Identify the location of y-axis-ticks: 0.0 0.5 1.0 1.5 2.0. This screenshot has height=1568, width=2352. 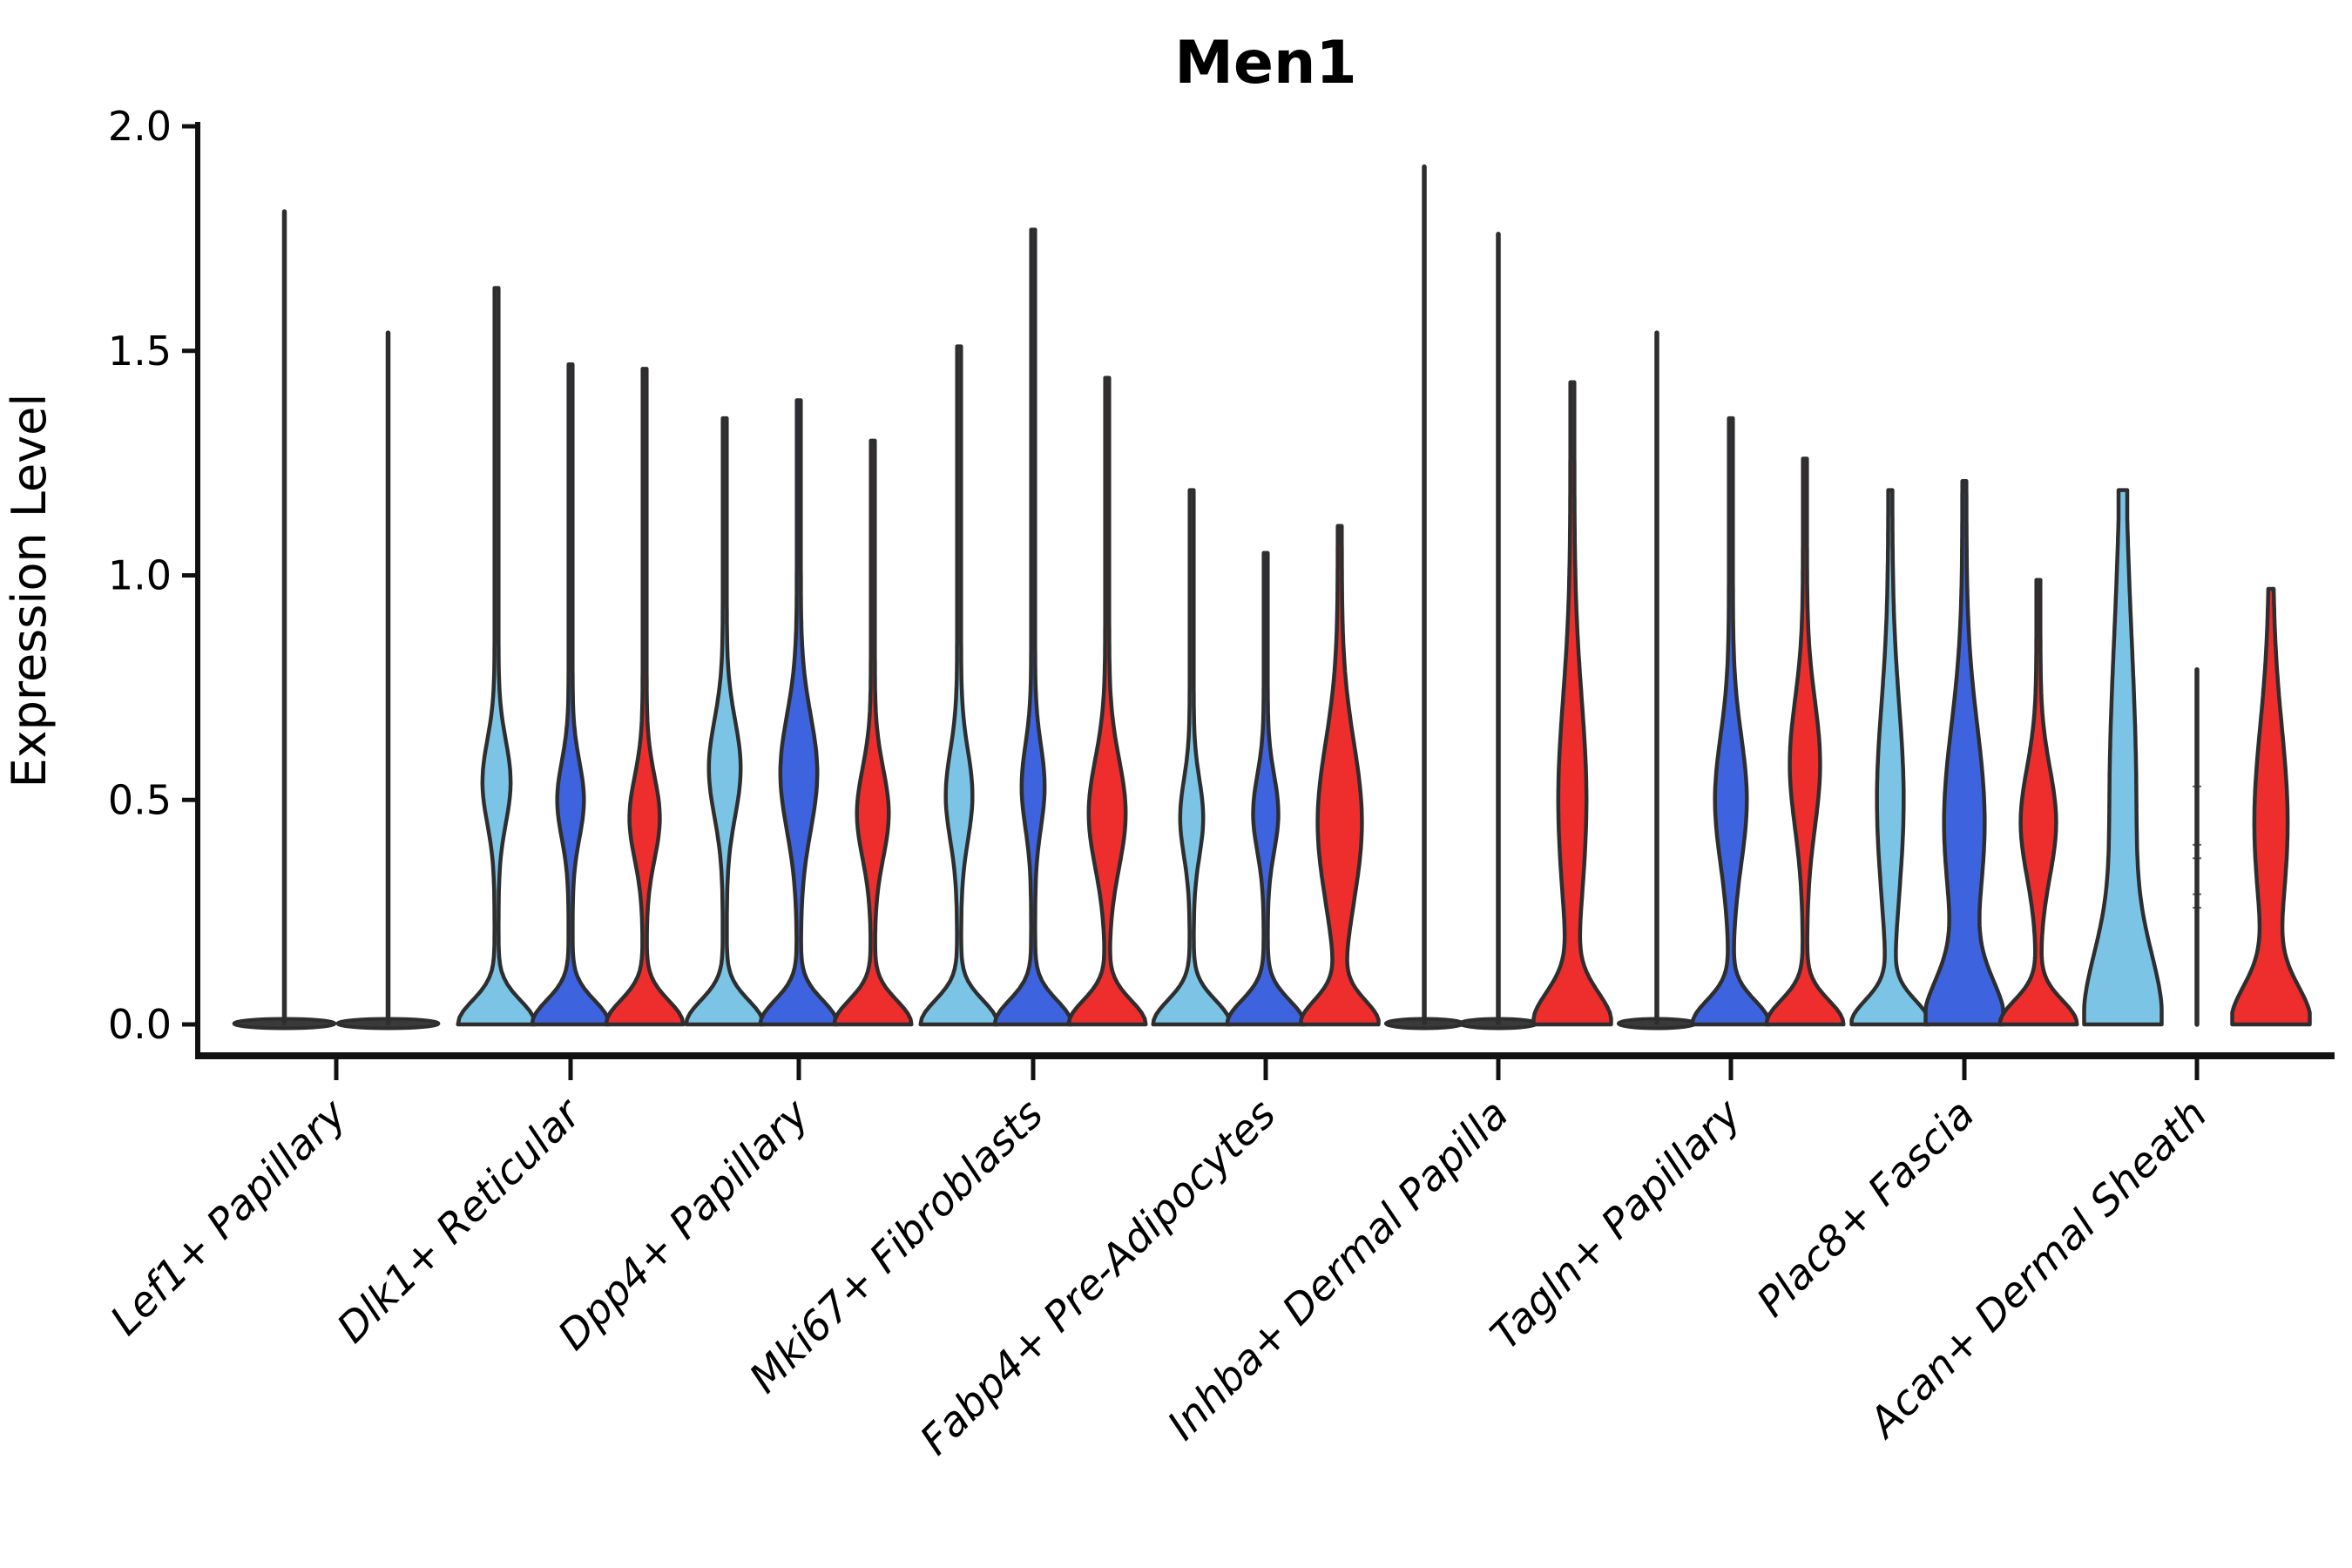
(153, 575).